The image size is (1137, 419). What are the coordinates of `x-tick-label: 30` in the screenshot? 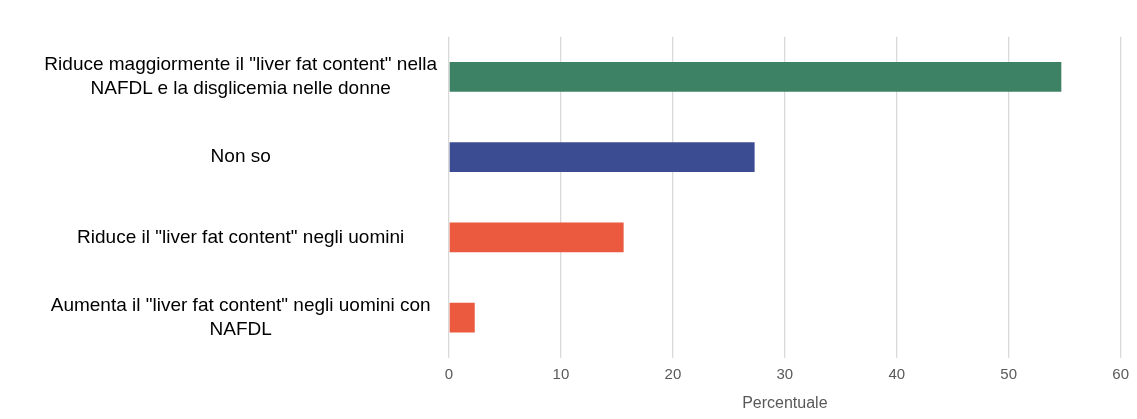 It's located at (785, 373).